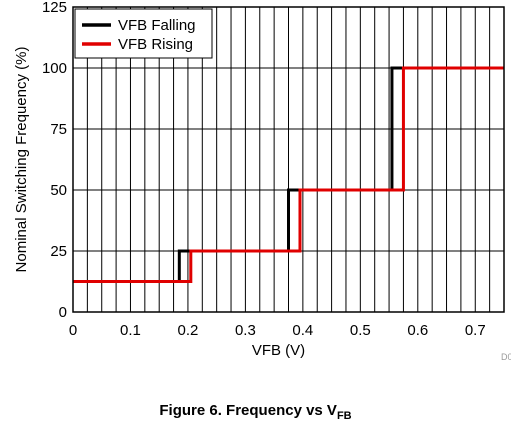  What do you see at coordinates (360, 330) in the screenshot?
I see `x-tick-label: 0.5` at bounding box center [360, 330].